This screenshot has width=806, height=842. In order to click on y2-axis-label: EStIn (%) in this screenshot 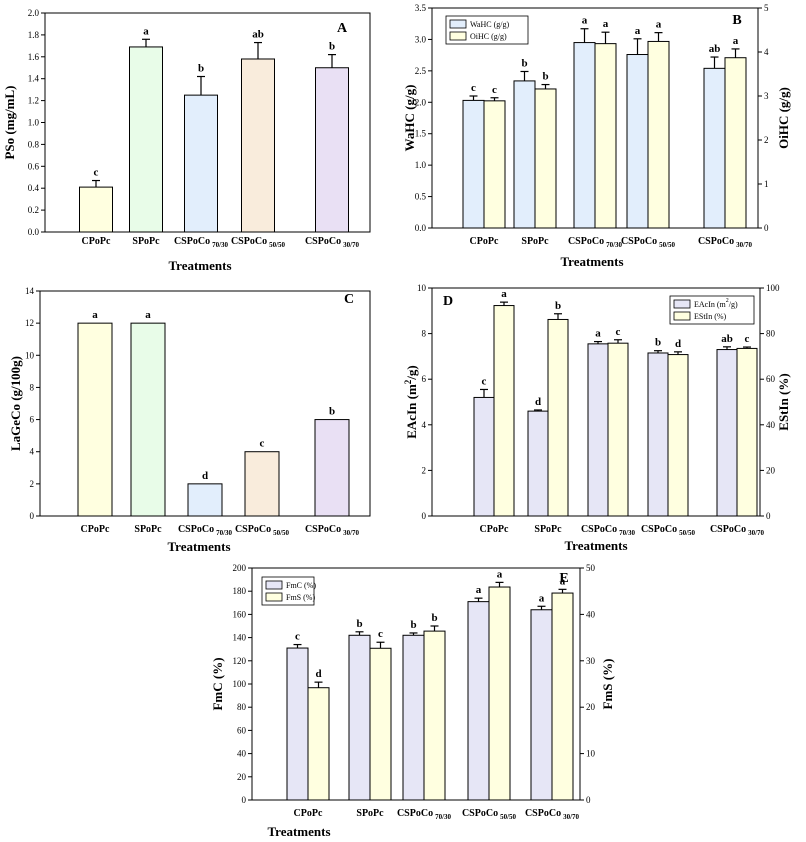, I will do `click(783, 401)`.